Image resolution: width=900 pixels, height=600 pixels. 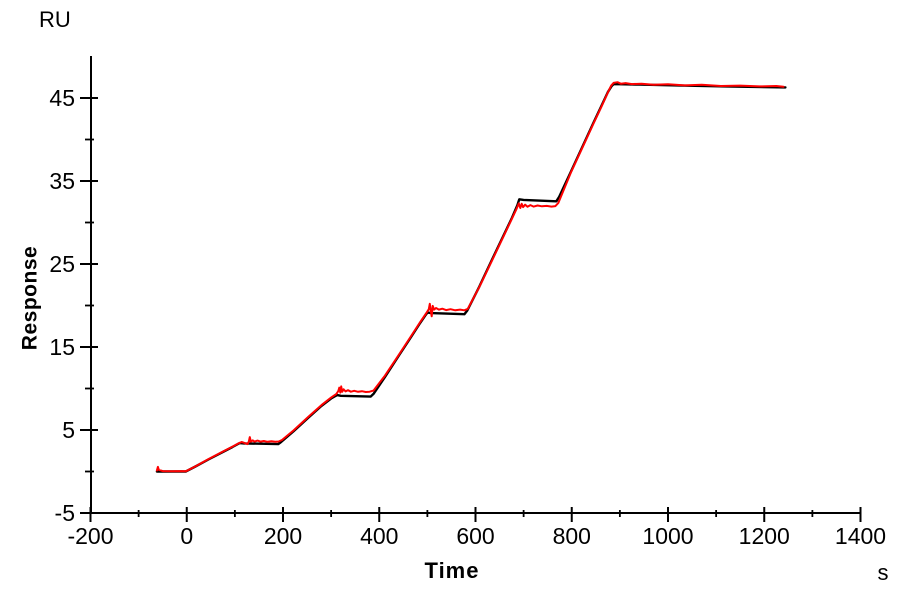 What do you see at coordinates (283, 536) in the screenshot?
I see `x-tick-label: 200` at bounding box center [283, 536].